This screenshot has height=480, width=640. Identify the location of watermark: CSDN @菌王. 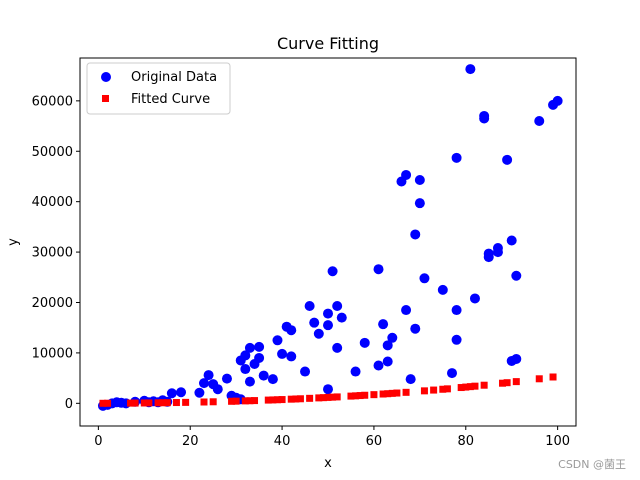
(592, 464).